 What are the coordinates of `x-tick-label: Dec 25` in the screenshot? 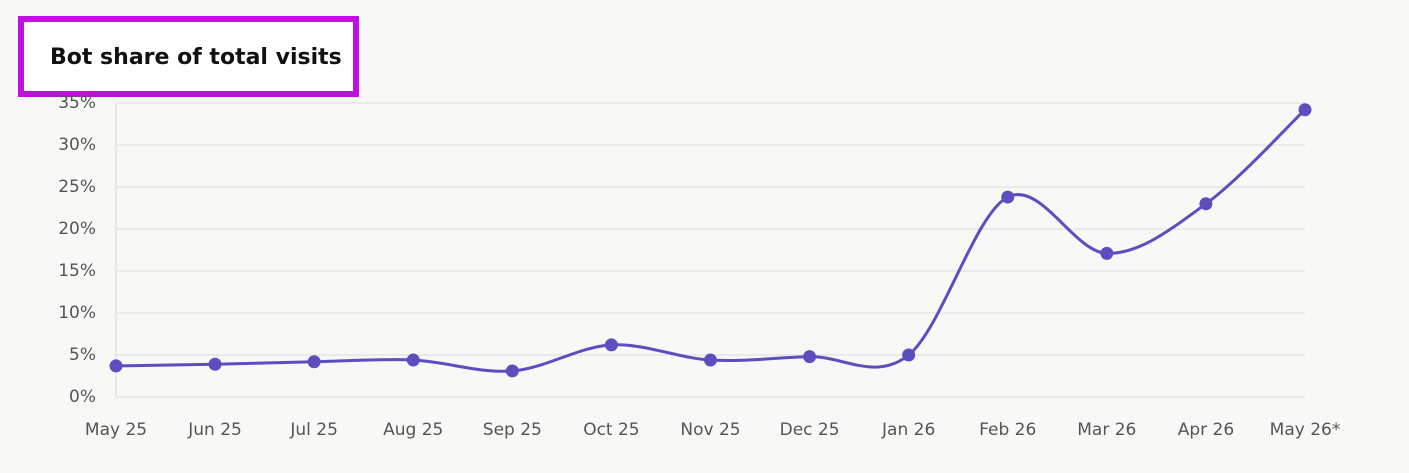 It's located at (810, 430).